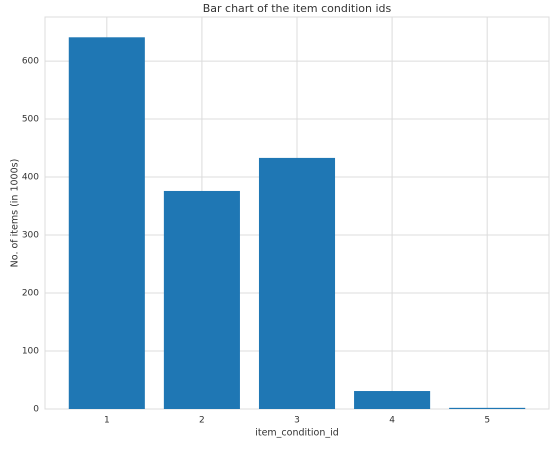  I want to click on y-tick-label: 0, so click(36, 410).